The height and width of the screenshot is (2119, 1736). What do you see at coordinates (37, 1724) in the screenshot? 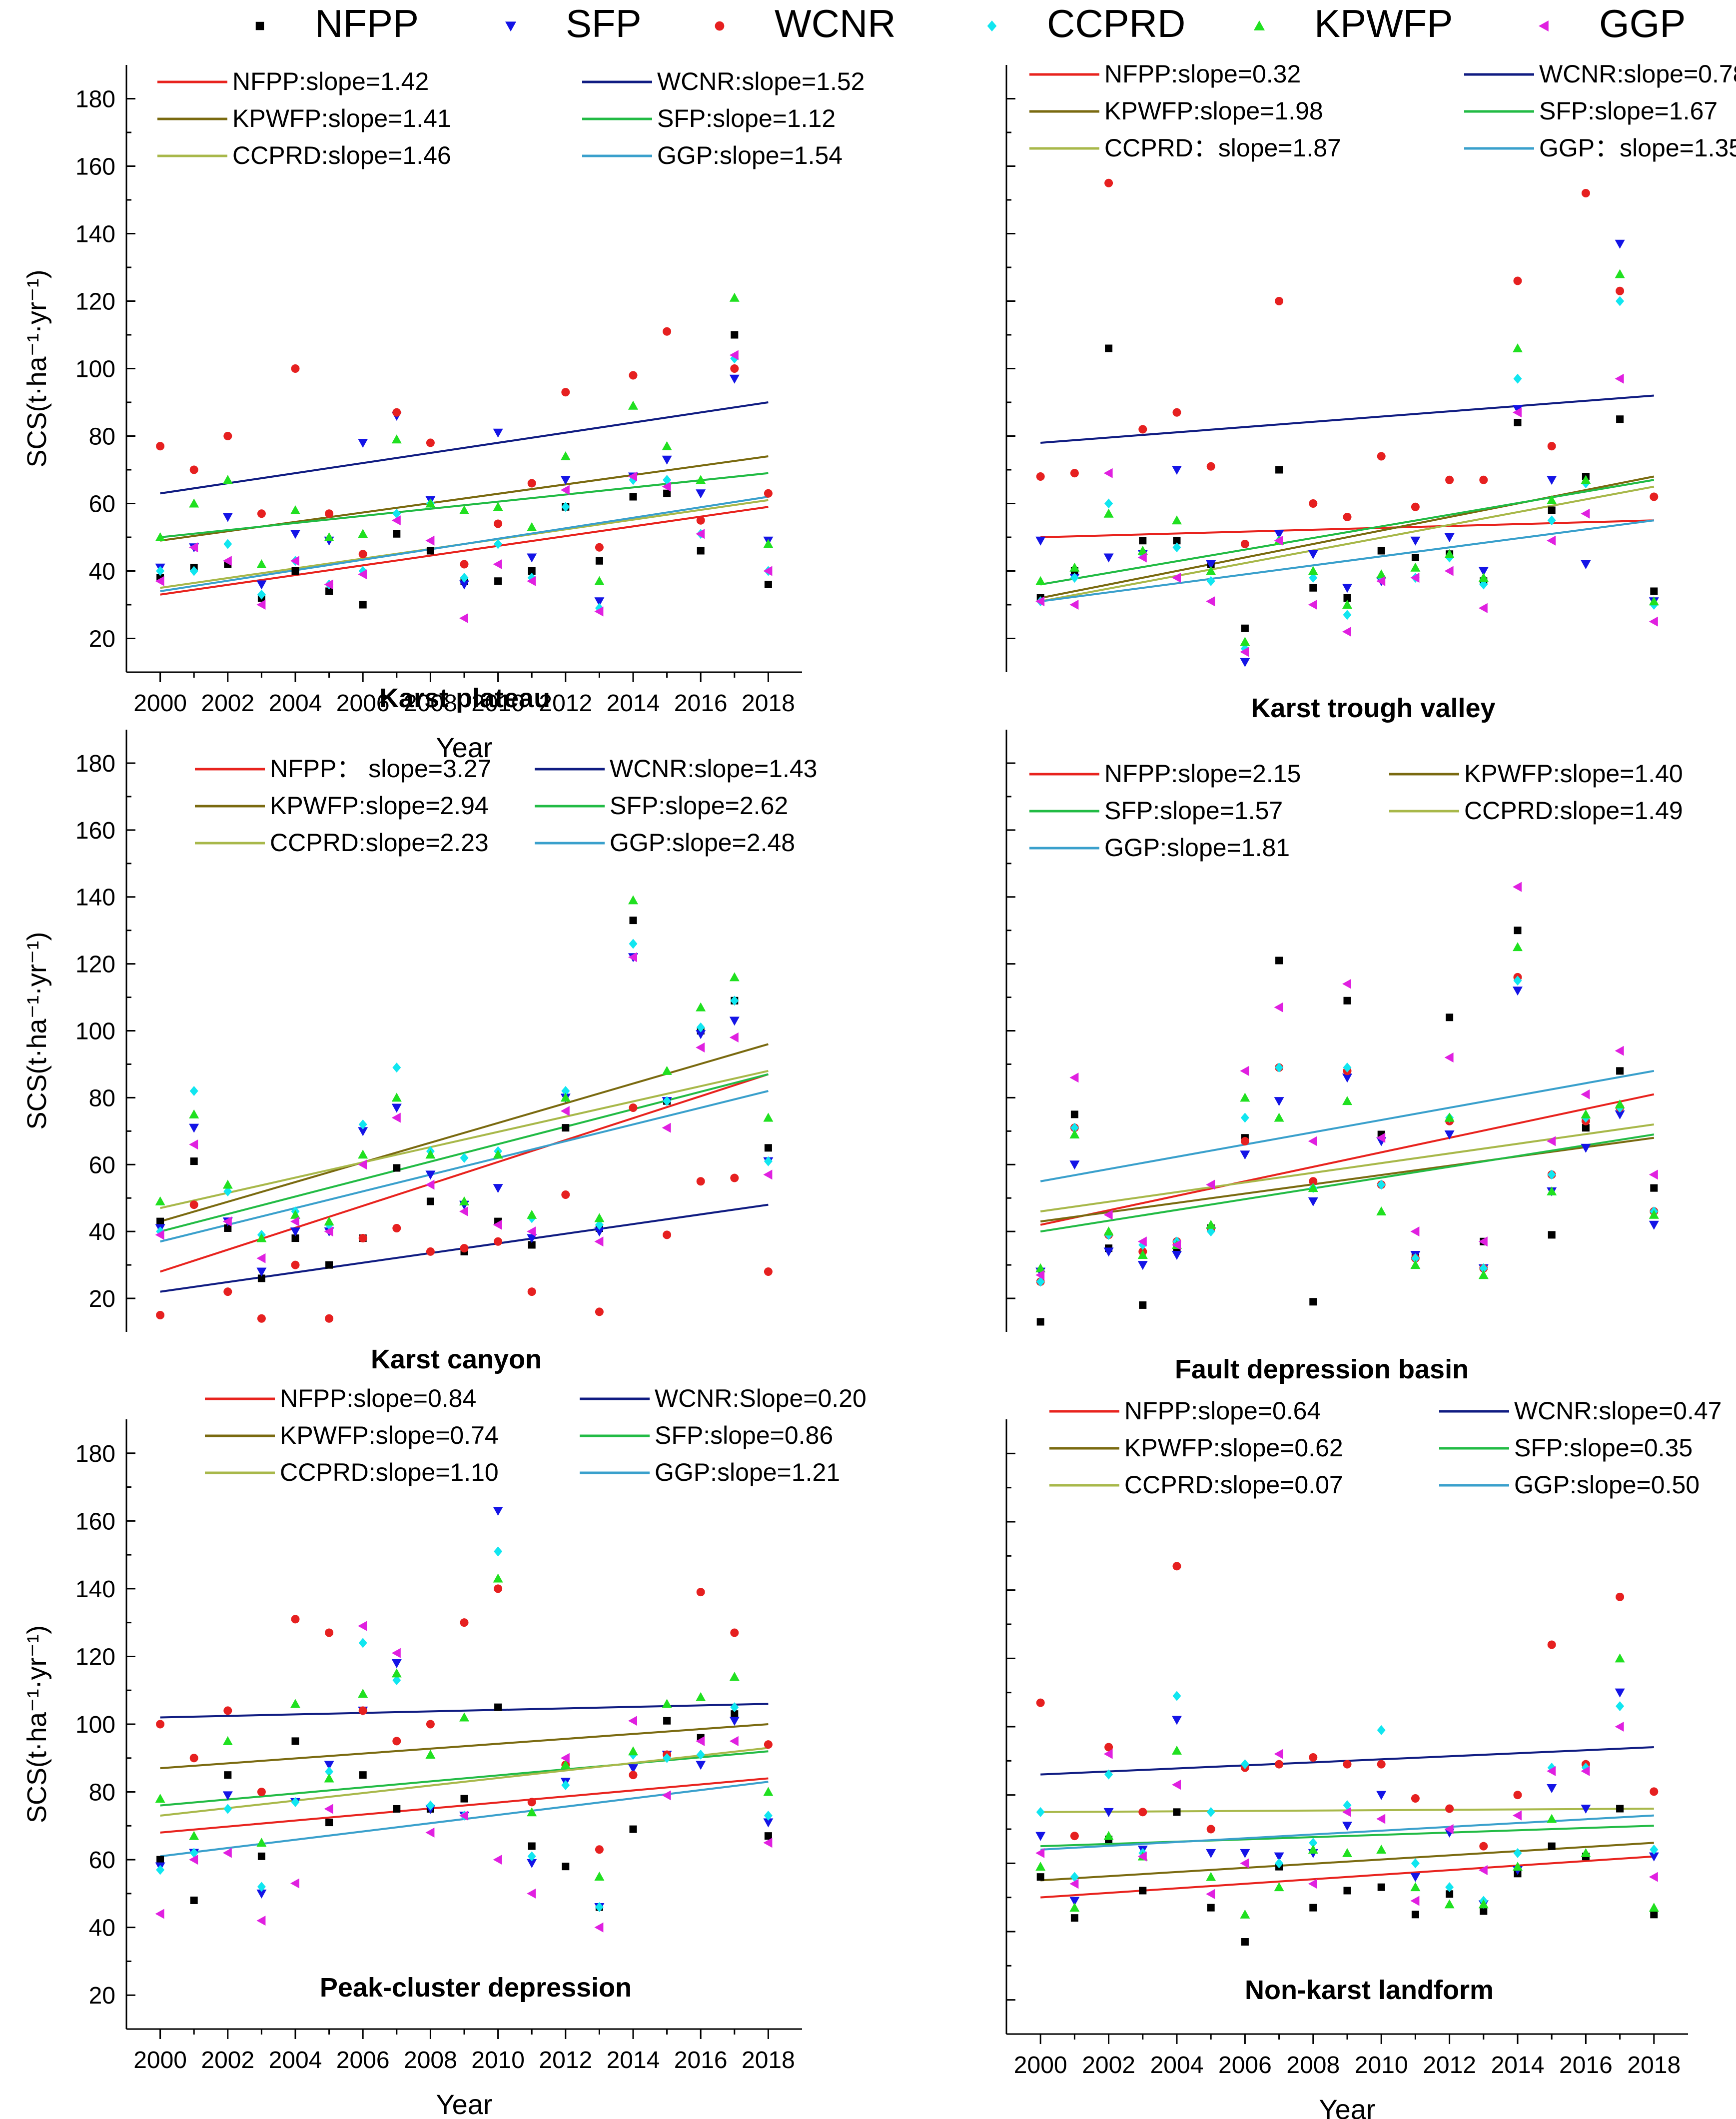
I see `y-axis-title: SCS(t·ha⁻¹·yr⁻¹)` at bounding box center [37, 1724].